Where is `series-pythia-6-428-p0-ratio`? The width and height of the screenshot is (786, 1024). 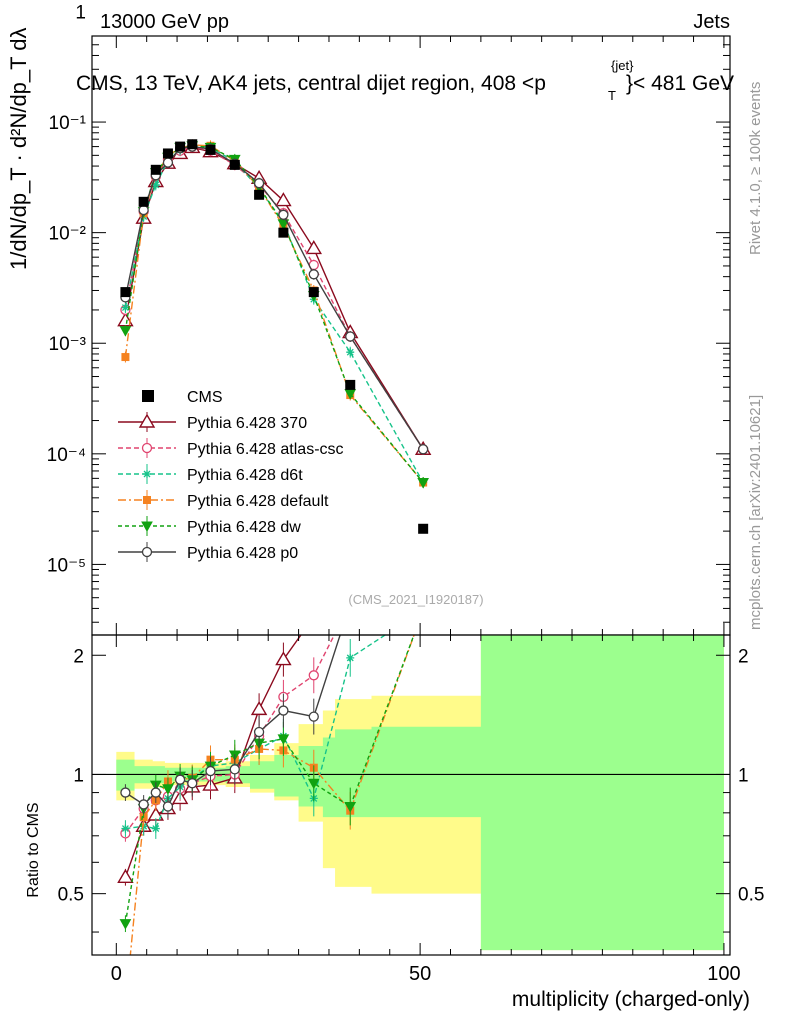 series-pythia-6-428-p0-ratio is located at coordinates (230, 726).